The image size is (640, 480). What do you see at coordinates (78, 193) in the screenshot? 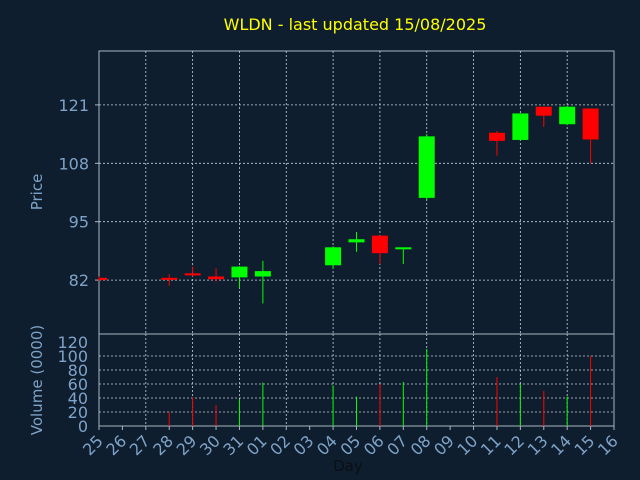
I see `price-axis-ticks: 82 95 108 121` at bounding box center [78, 193].